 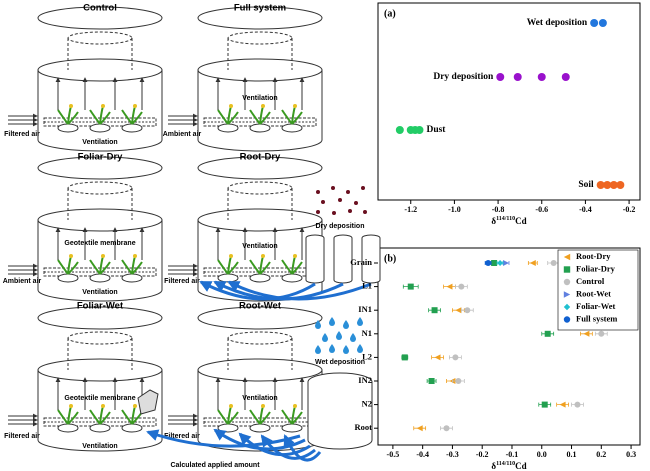 What do you see at coordinates (493, 466) in the screenshot?
I see `x-label-part: δ` at bounding box center [493, 466].